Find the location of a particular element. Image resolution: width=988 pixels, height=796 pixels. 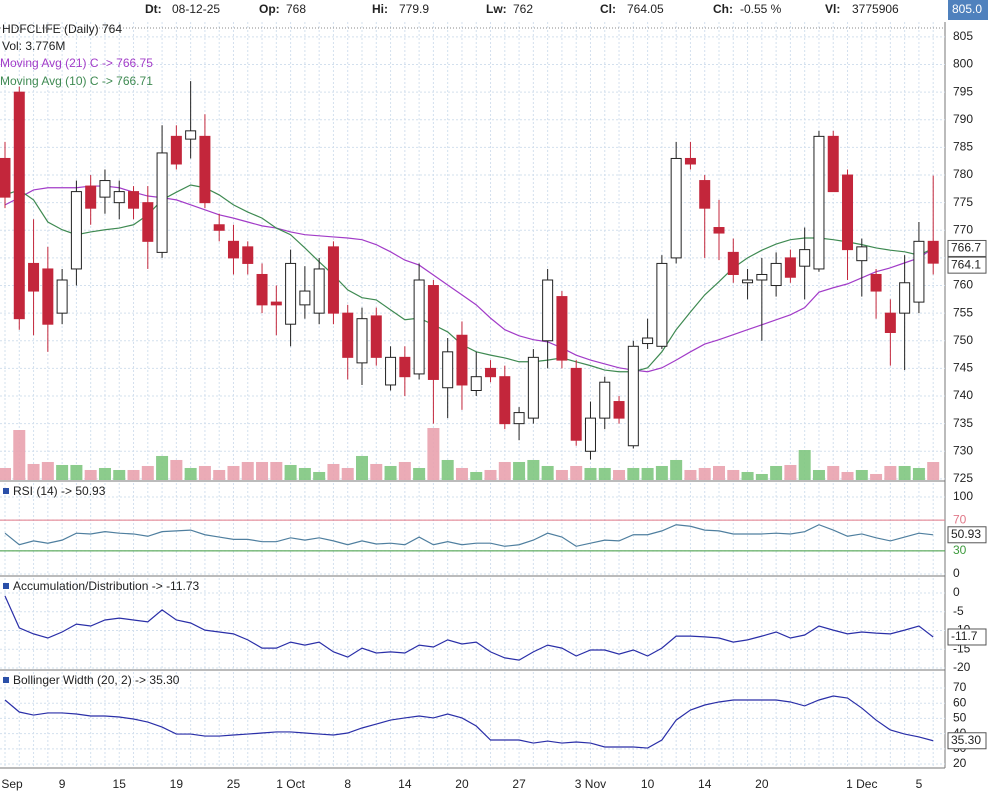

x-tick-label: 1 Oct is located at coordinates (290, 784).